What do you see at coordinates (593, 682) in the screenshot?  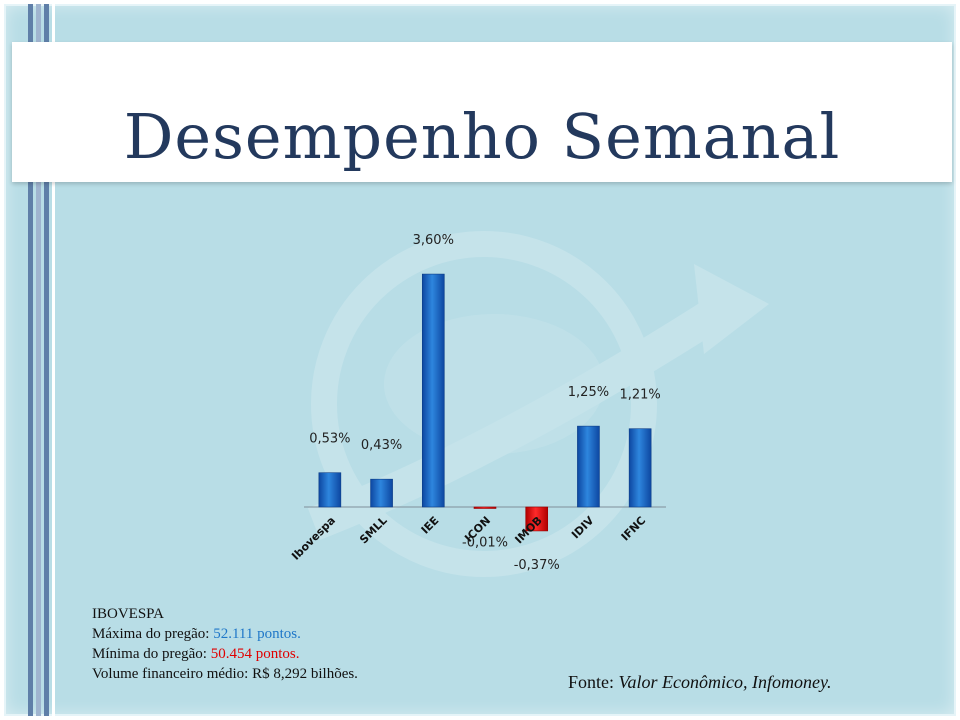 I see `source-label: Fonte:` at bounding box center [593, 682].